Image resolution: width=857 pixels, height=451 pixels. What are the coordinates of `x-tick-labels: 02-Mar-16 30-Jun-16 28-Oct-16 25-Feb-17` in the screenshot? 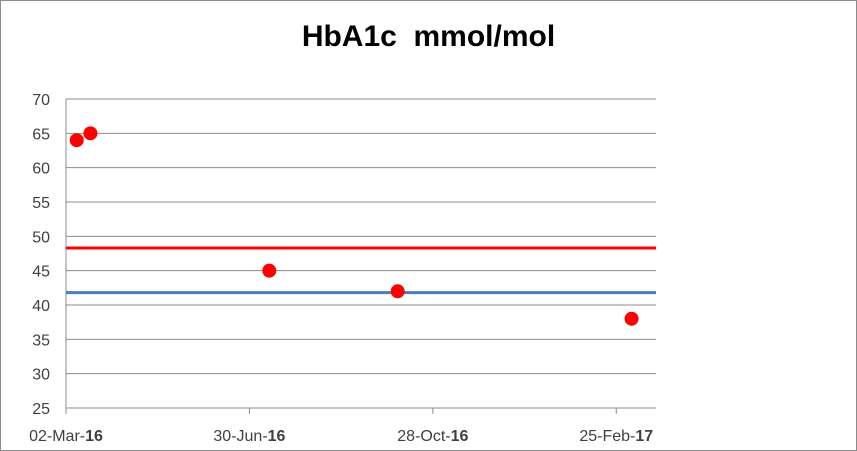 It's located at (341, 436).